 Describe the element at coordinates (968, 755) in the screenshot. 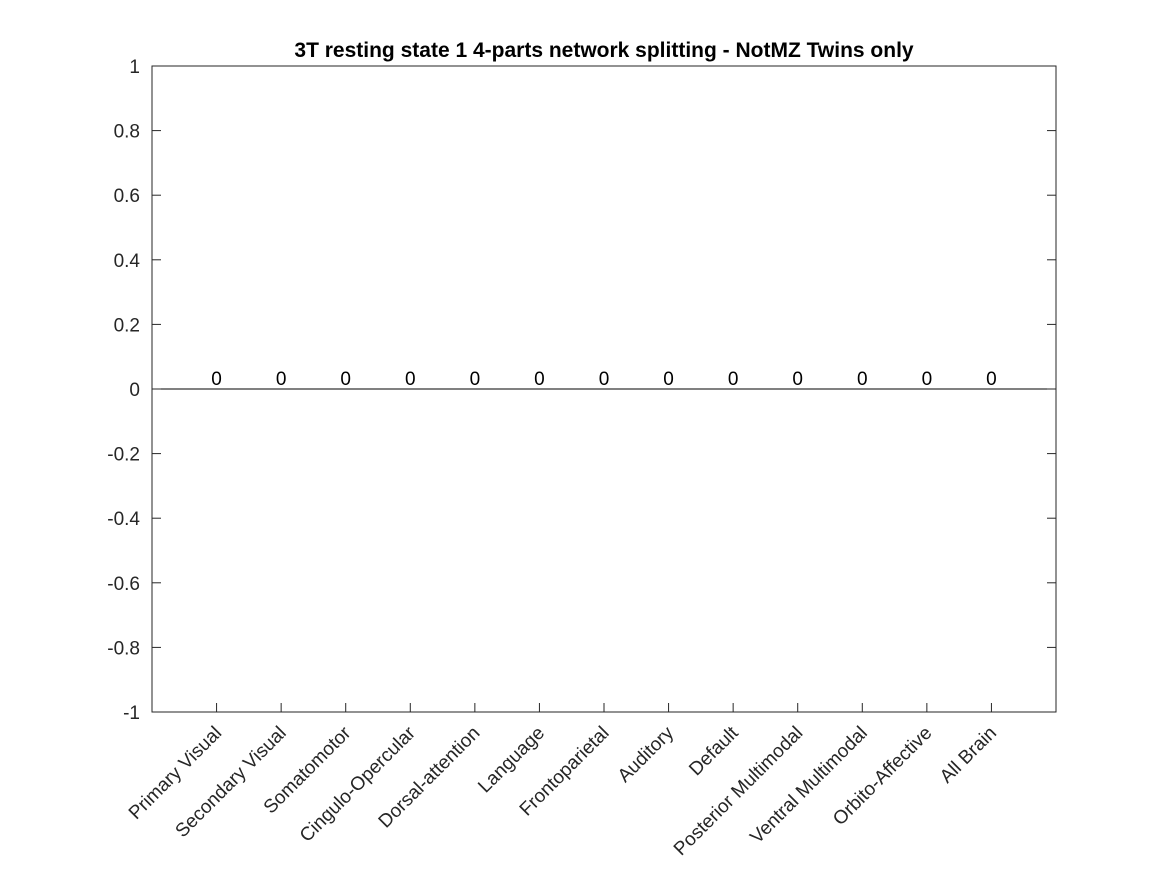

I see `x-tick-label: All Brain` at that location.